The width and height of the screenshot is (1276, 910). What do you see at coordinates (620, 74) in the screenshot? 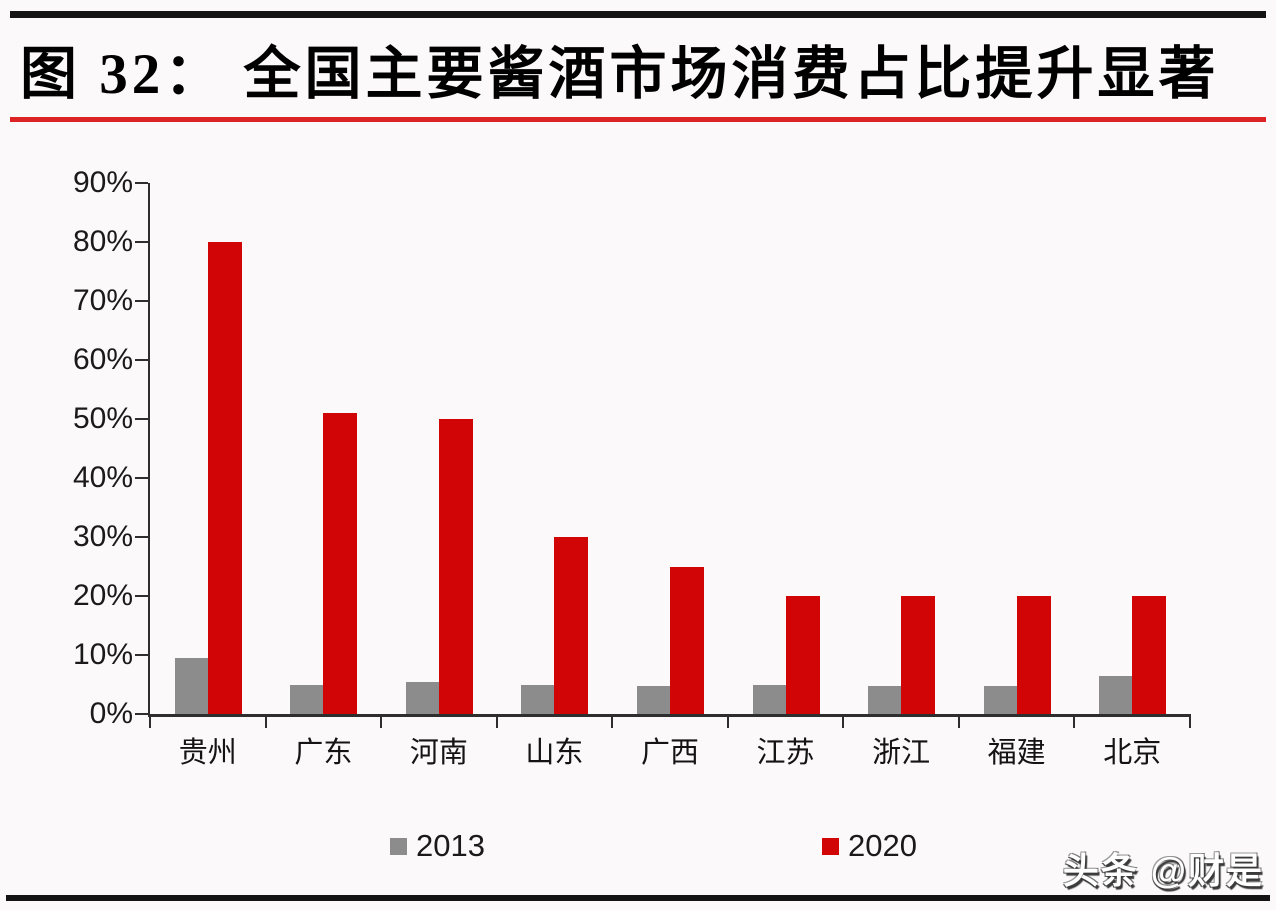
I see `figure-title: 图 32： 全国主要酱酒市场消费占比提升显著` at bounding box center [620, 74].